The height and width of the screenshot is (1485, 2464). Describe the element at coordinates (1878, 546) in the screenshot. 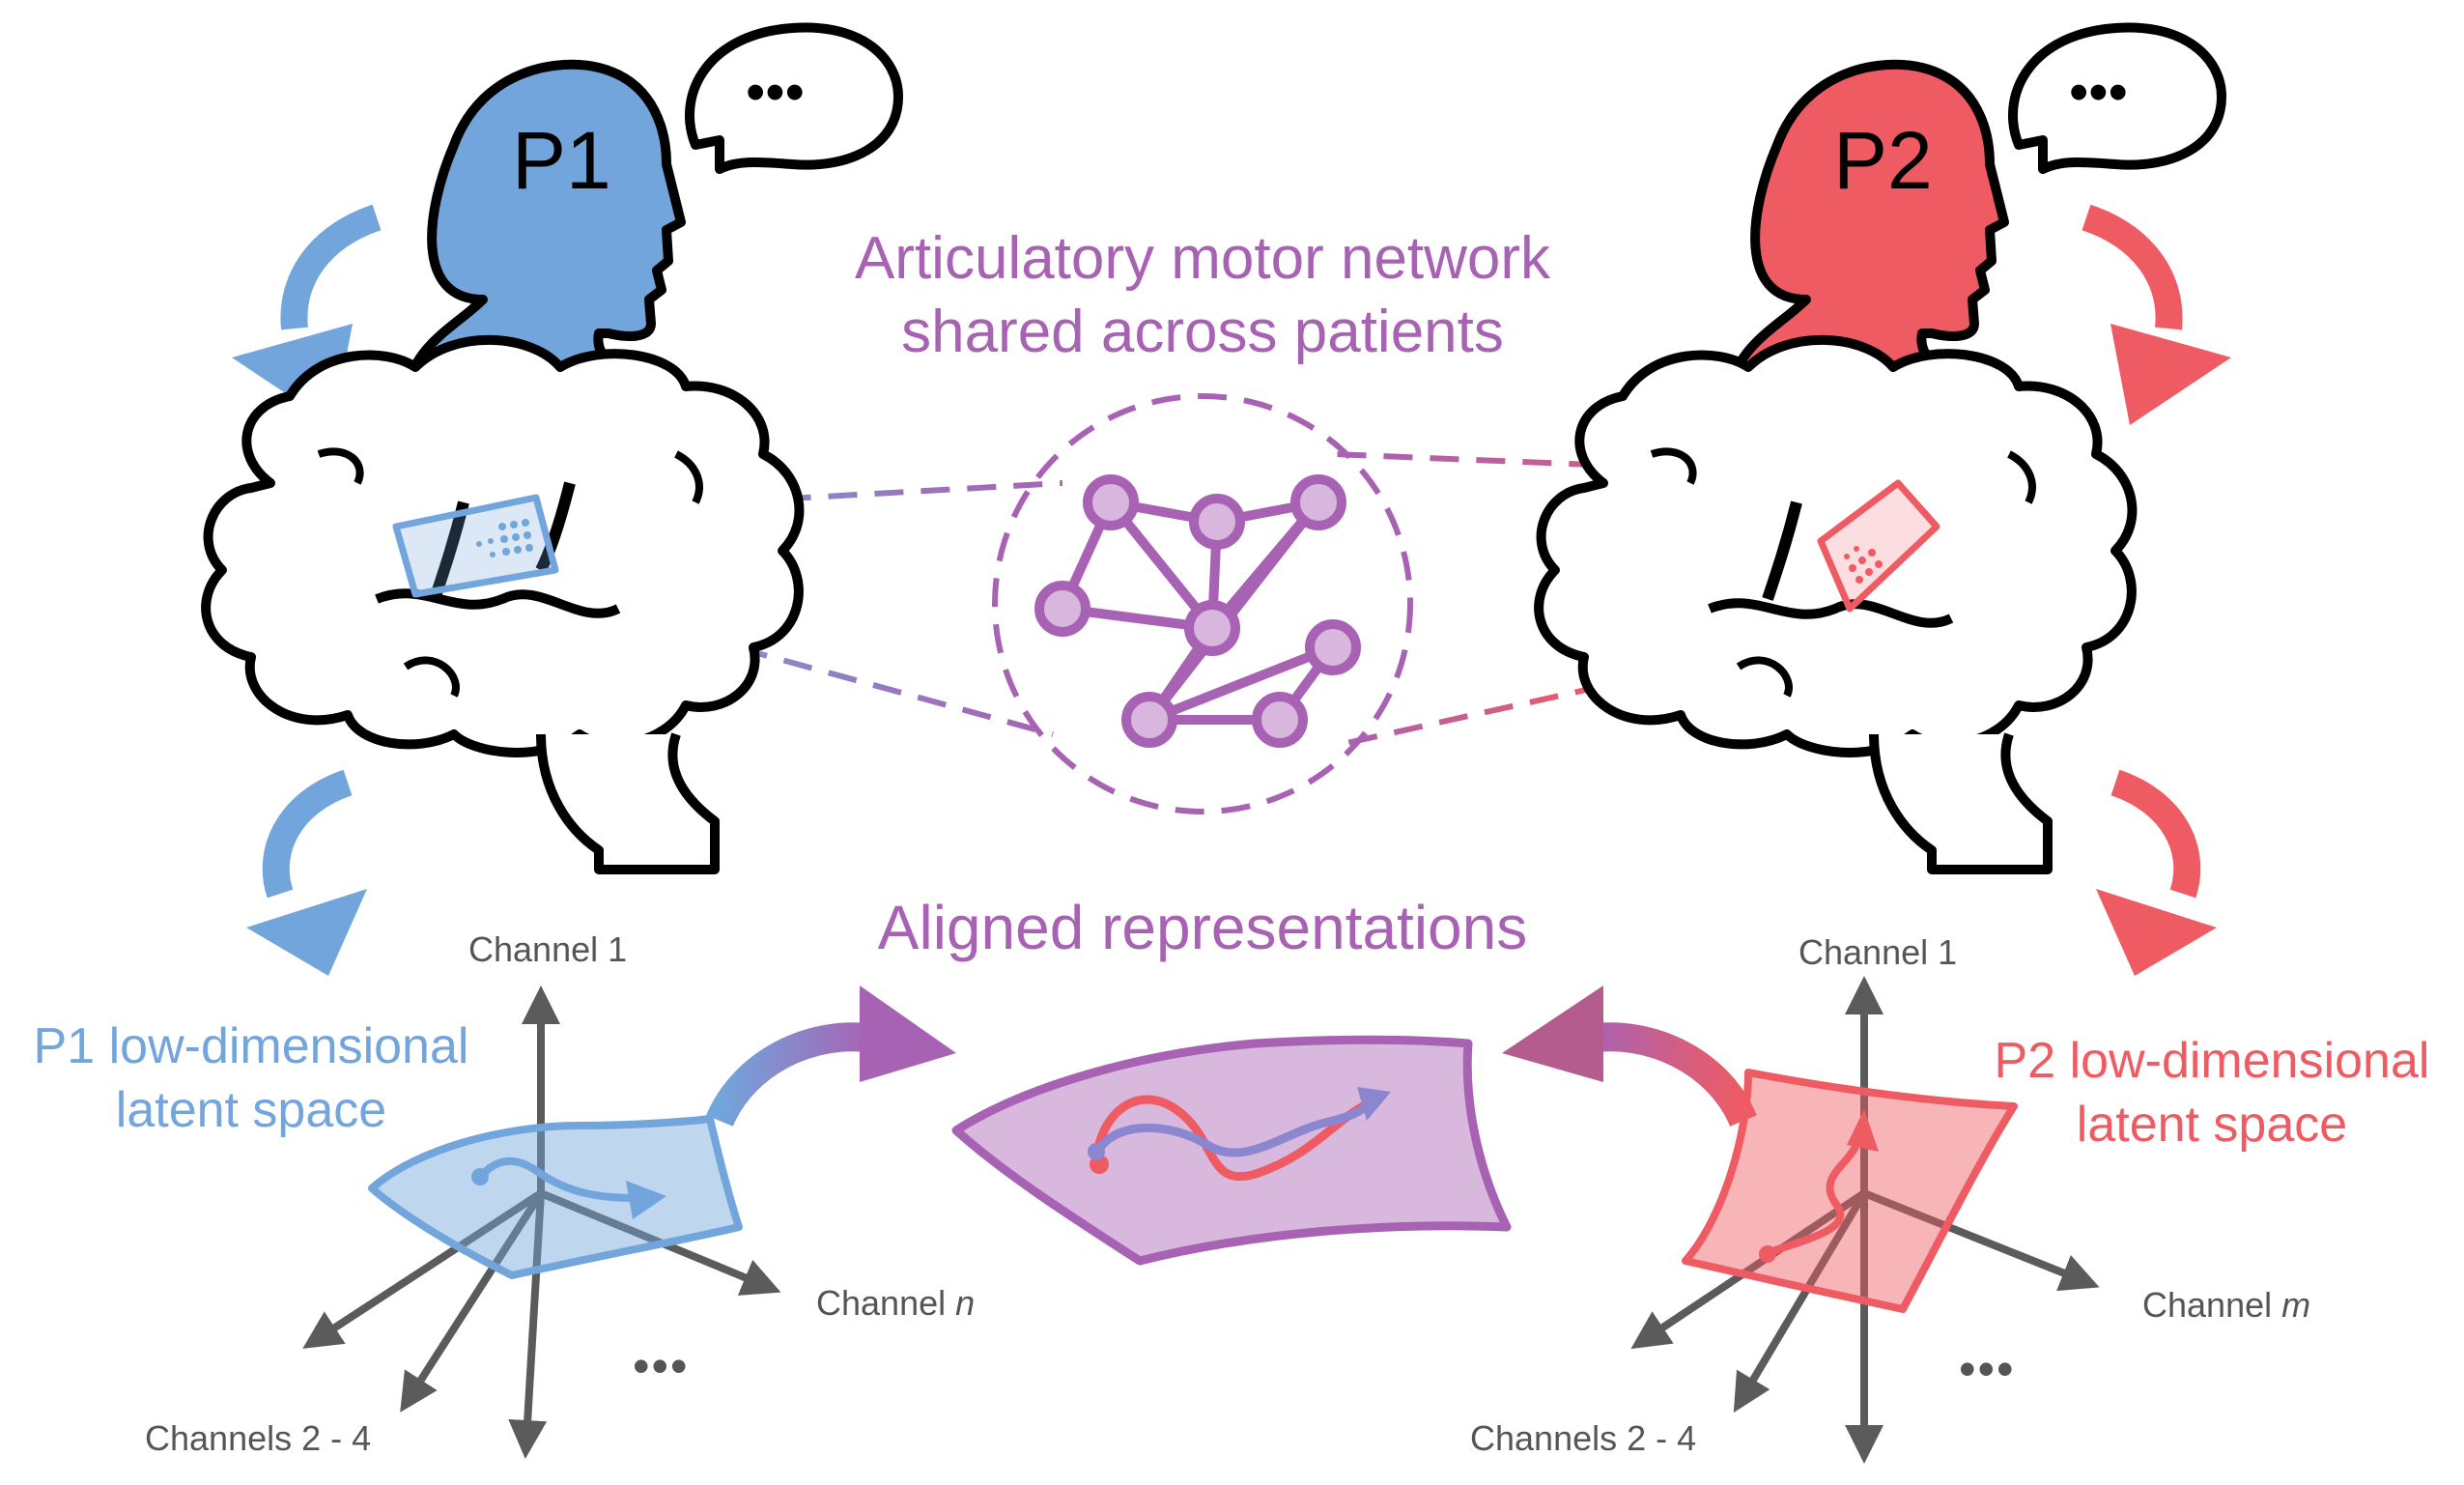

I see `p2-electrode-grid-icon` at that location.